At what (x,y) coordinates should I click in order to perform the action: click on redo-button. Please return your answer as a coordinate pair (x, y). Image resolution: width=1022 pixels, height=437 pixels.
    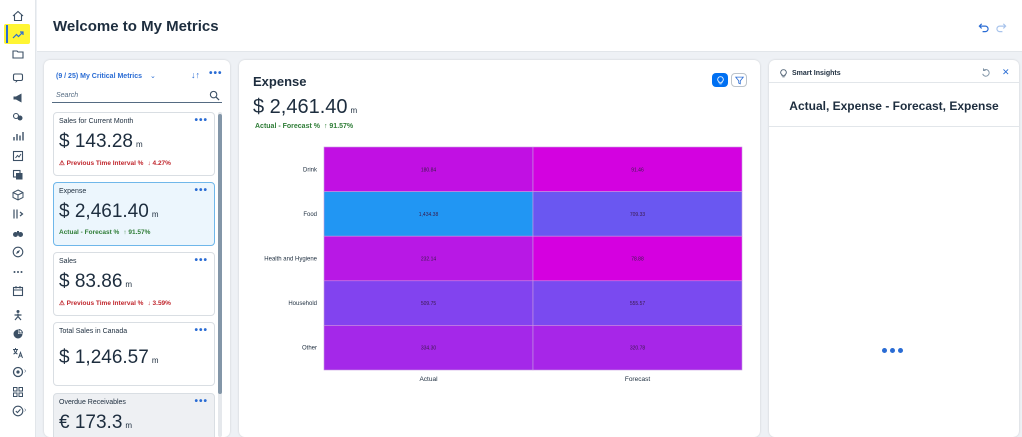
    Looking at the image, I should click on (1001, 27).